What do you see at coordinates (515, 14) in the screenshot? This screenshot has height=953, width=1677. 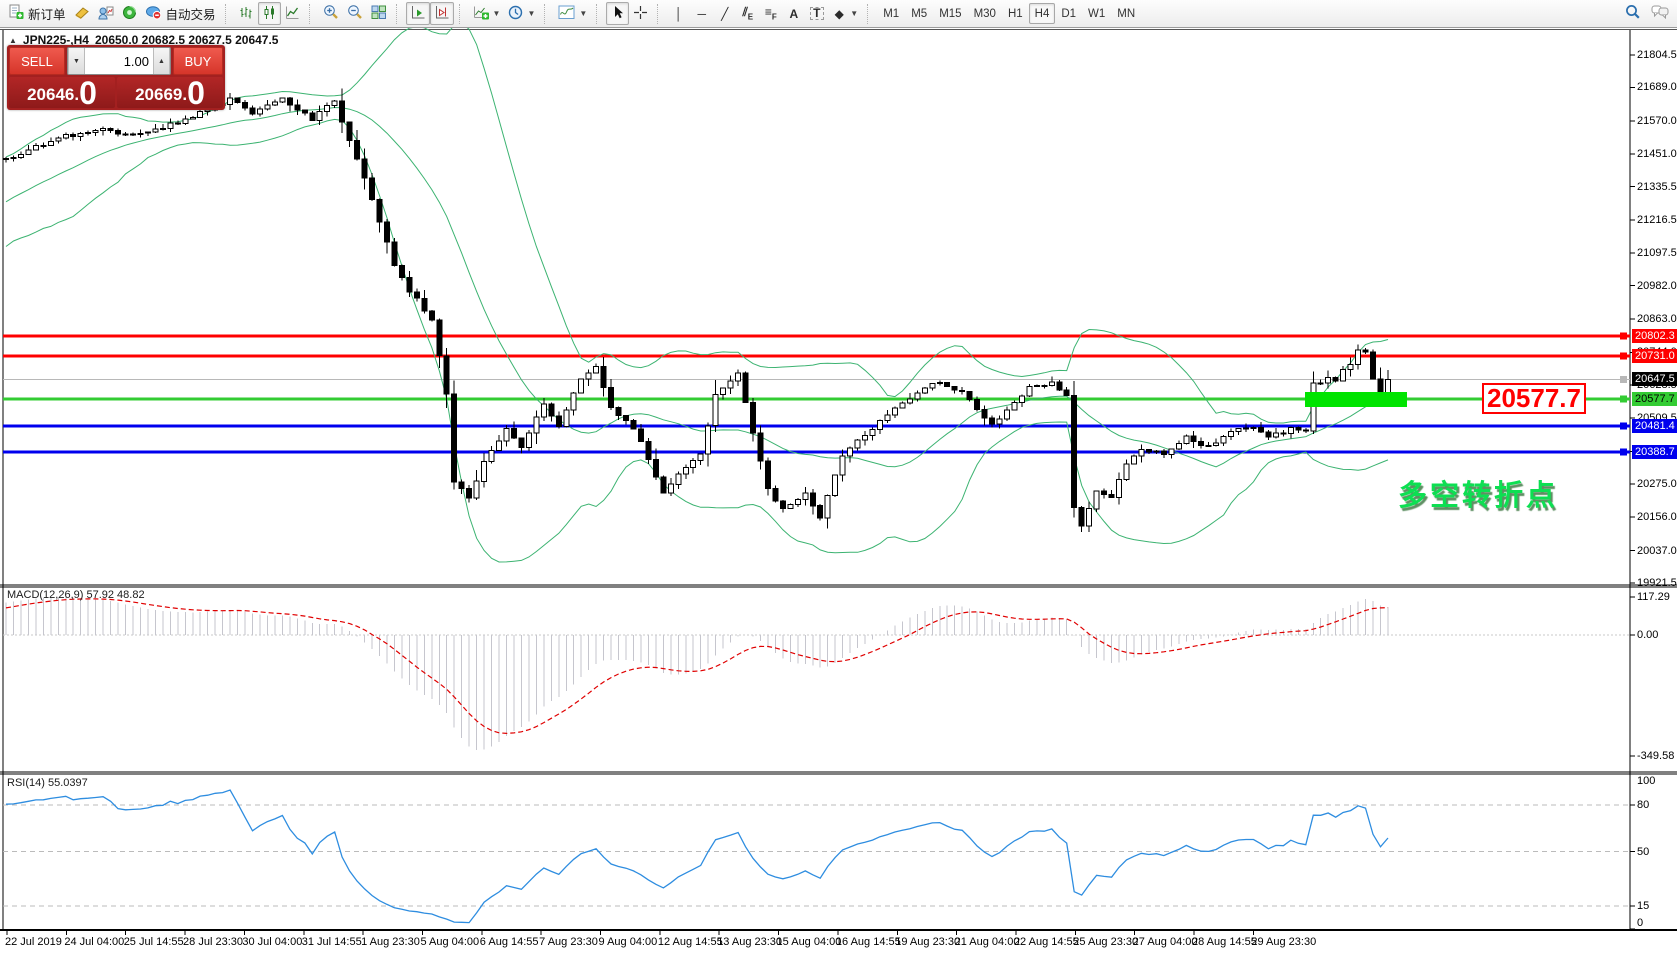 I see `profiles-icon` at bounding box center [515, 14].